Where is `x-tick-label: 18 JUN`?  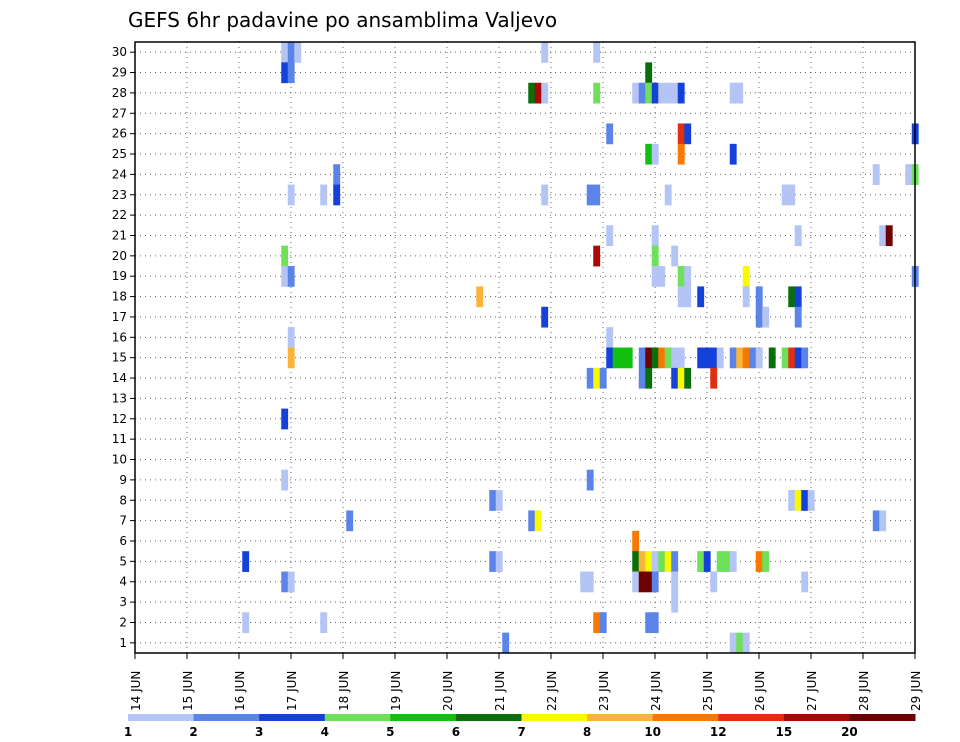
x-tick-label: 18 JUN is located at coordinates (344, 691).